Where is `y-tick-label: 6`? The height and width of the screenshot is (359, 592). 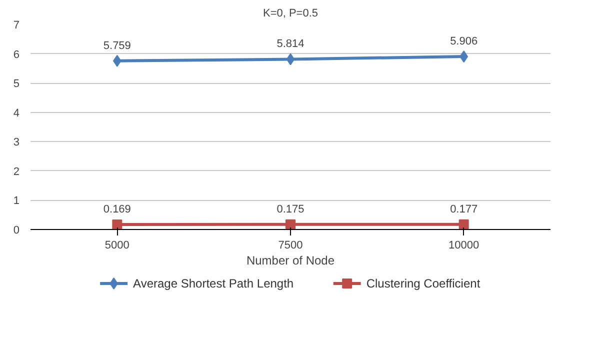 y-tick-label: 6 is located at coordinates (16, 54).